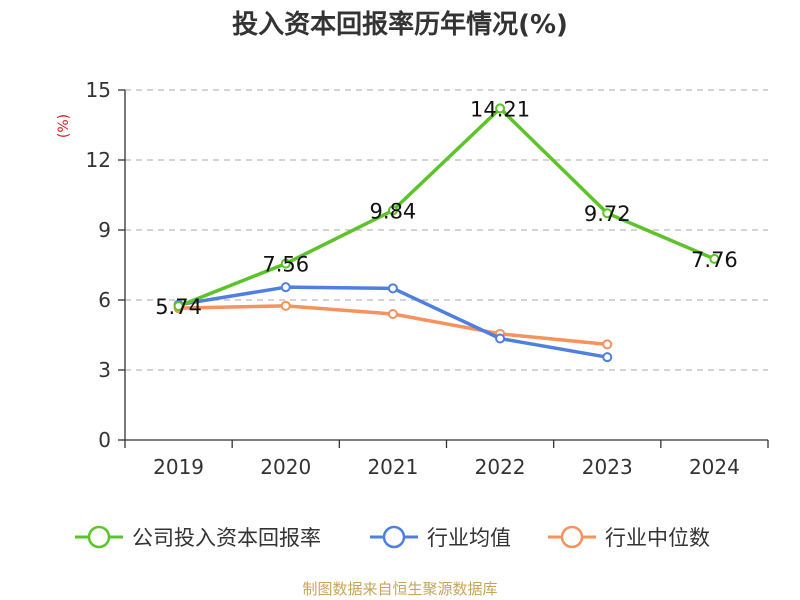 The width and height of the screenshot is (800, 600). I want to click on data-label: 7.56, so click(285, 265).